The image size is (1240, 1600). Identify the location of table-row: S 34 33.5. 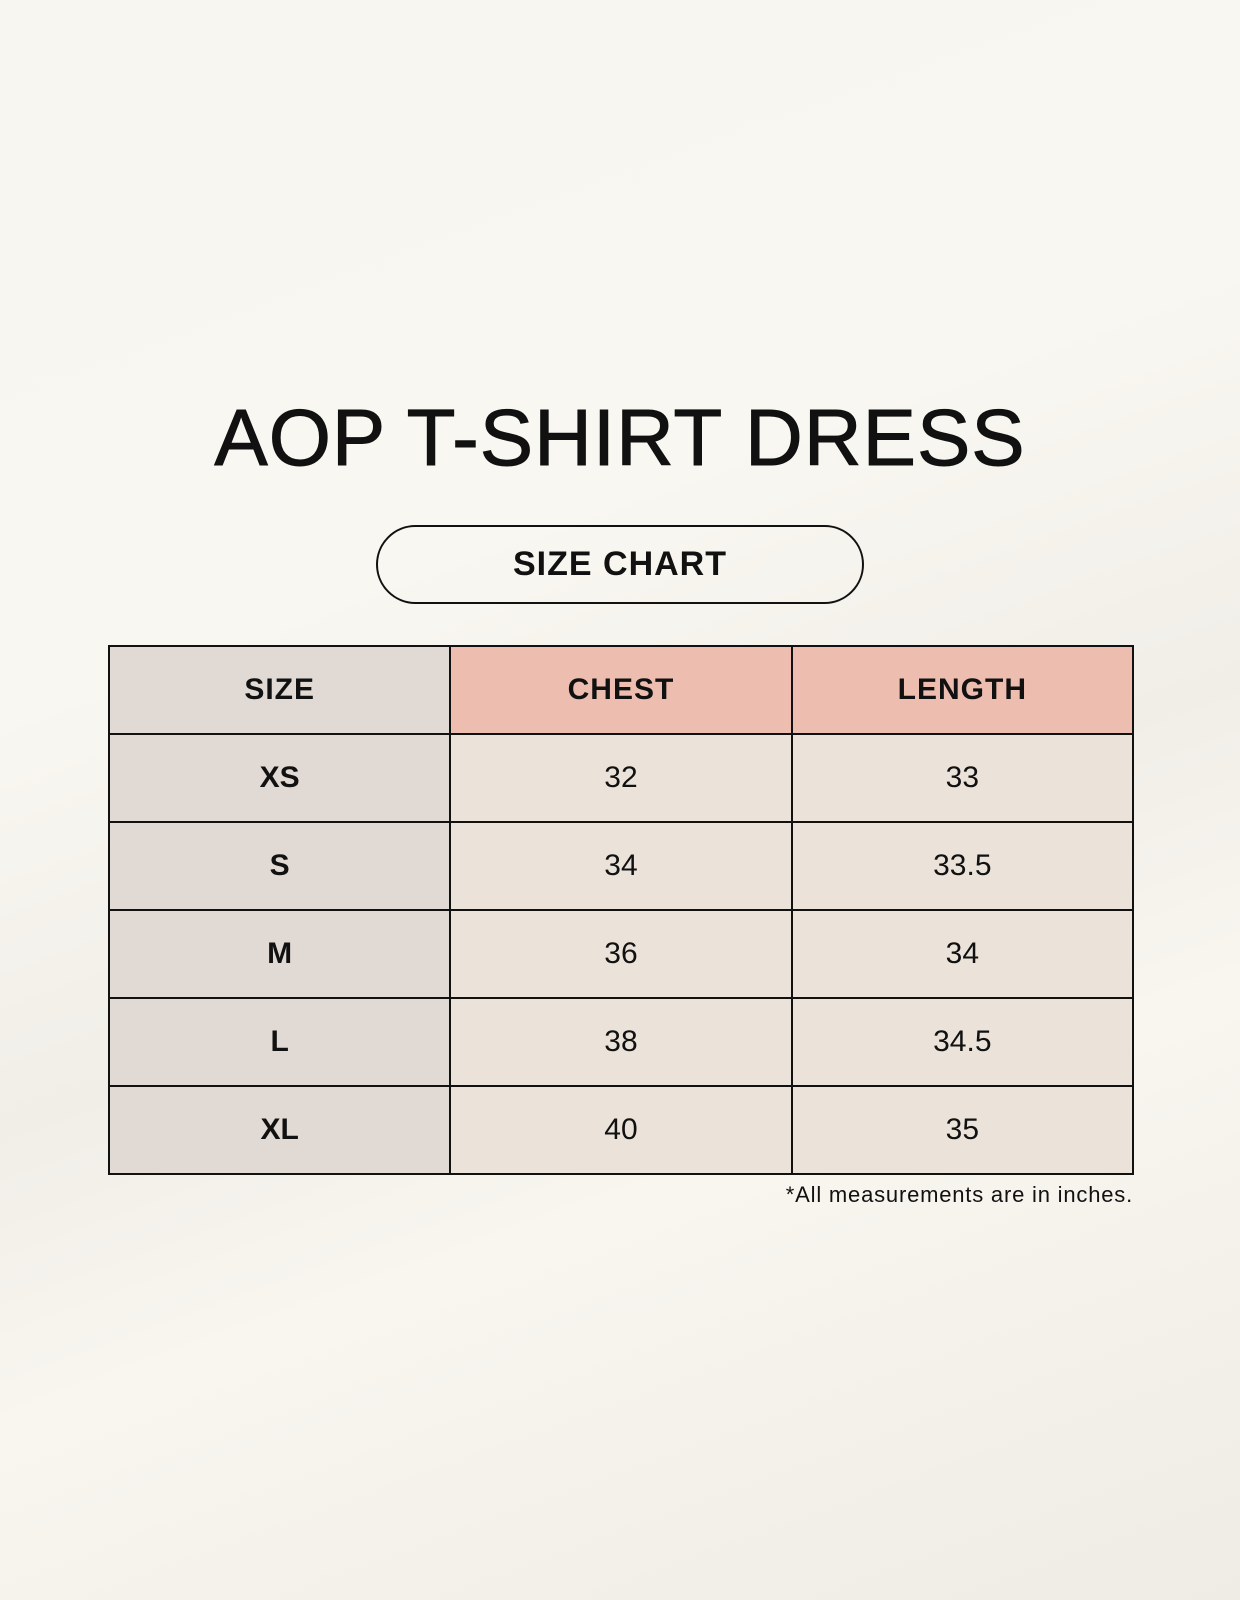
(621, 866).